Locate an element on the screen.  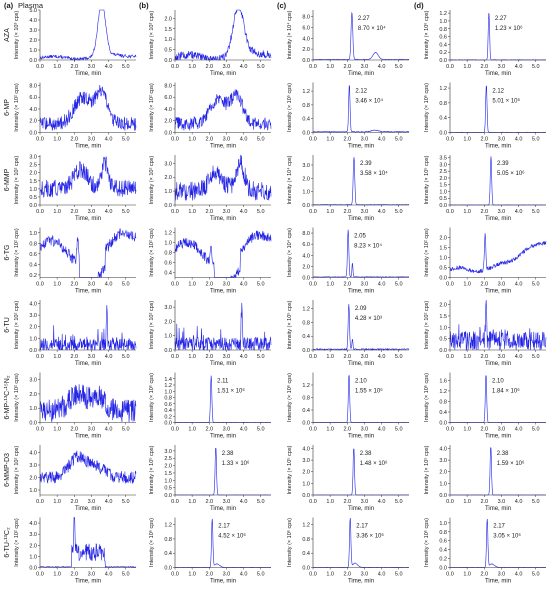
peak-intensity: 3.36 × 10⁶ is located at coordinates (370, 536).